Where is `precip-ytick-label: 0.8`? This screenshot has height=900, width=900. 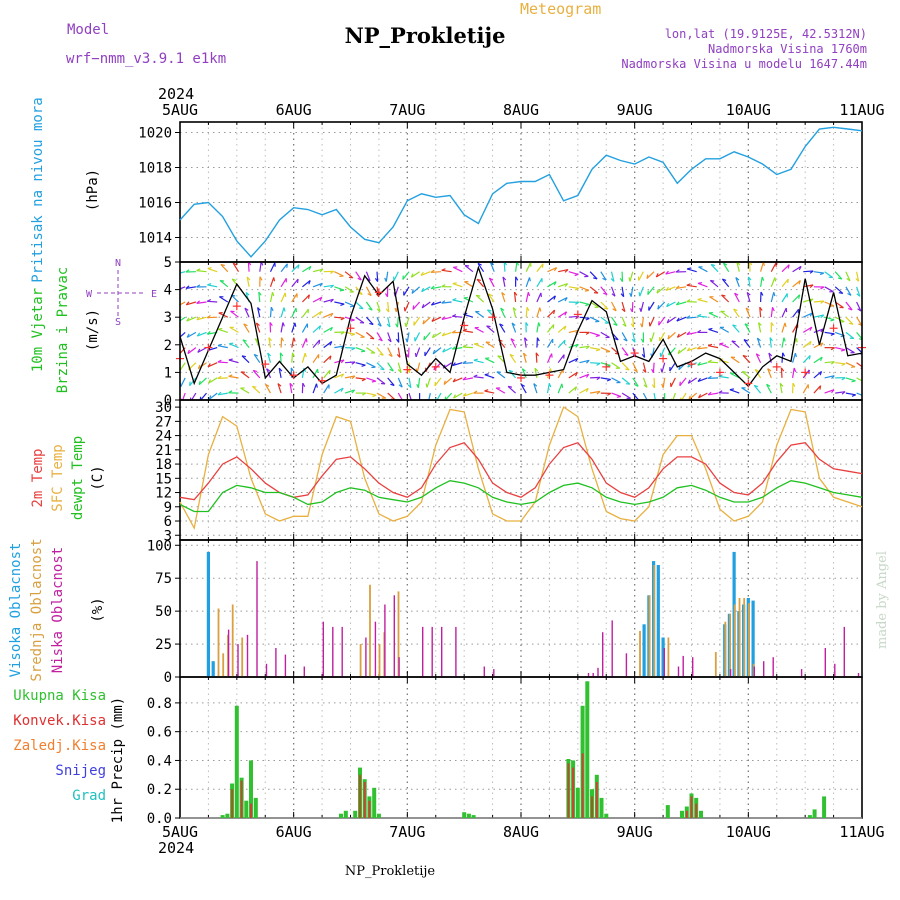
precip-ytick-label: 0.8 is located at coordinates (159, 704).